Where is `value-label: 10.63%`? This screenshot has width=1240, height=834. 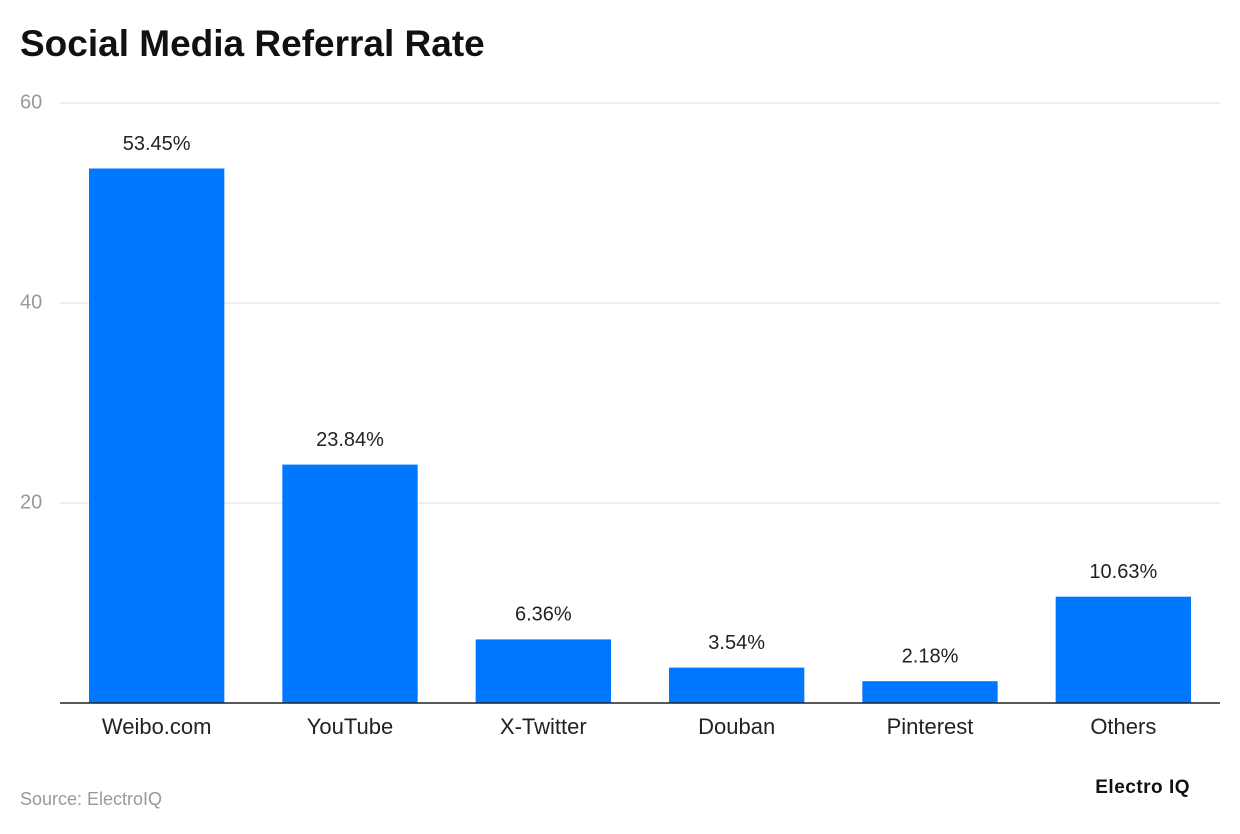
value-label: 10.63% is located at coordinates (1123, 572).